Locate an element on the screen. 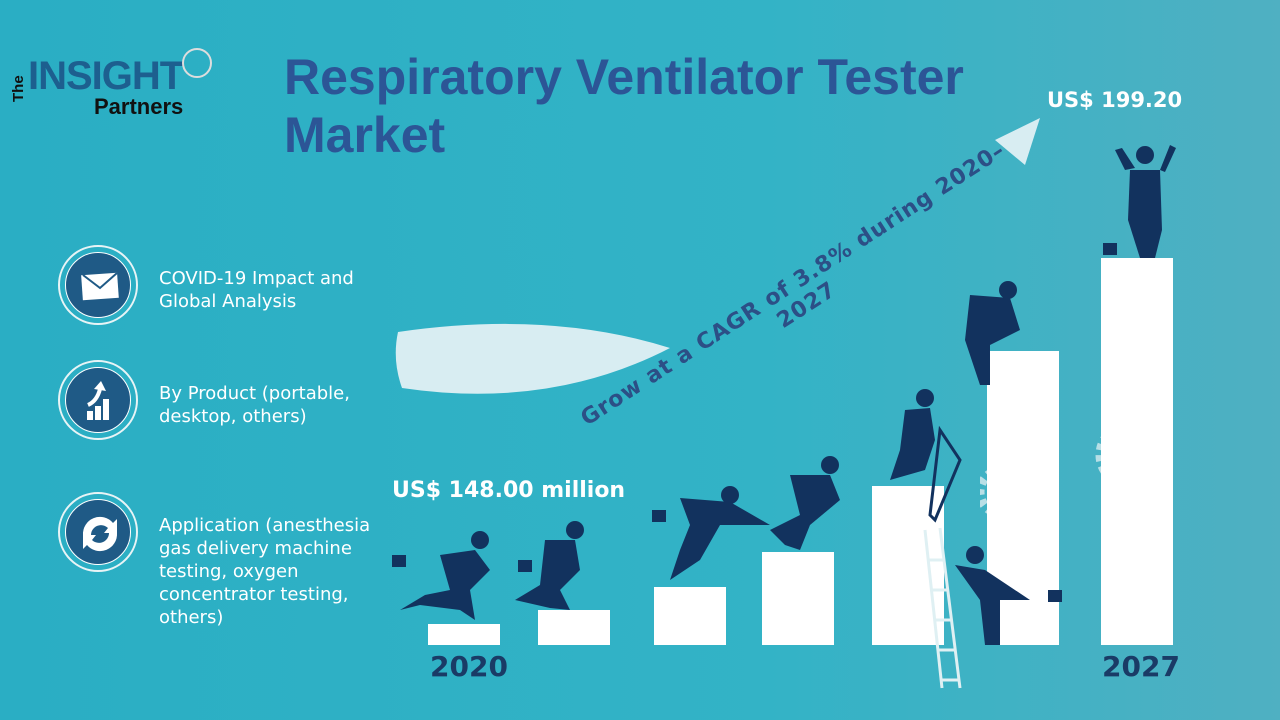  feature-item-product: By Product (portable, desktop, others) is located at coordinates (218, 400).